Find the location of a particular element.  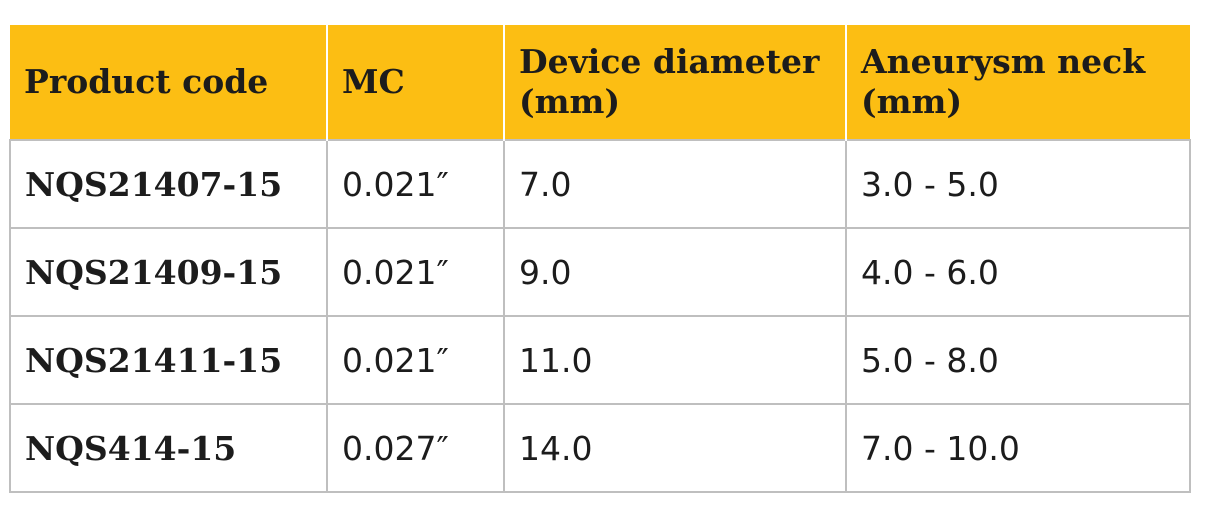

cell-device-diameter: 14.0 is located at coordinates (675, 448).